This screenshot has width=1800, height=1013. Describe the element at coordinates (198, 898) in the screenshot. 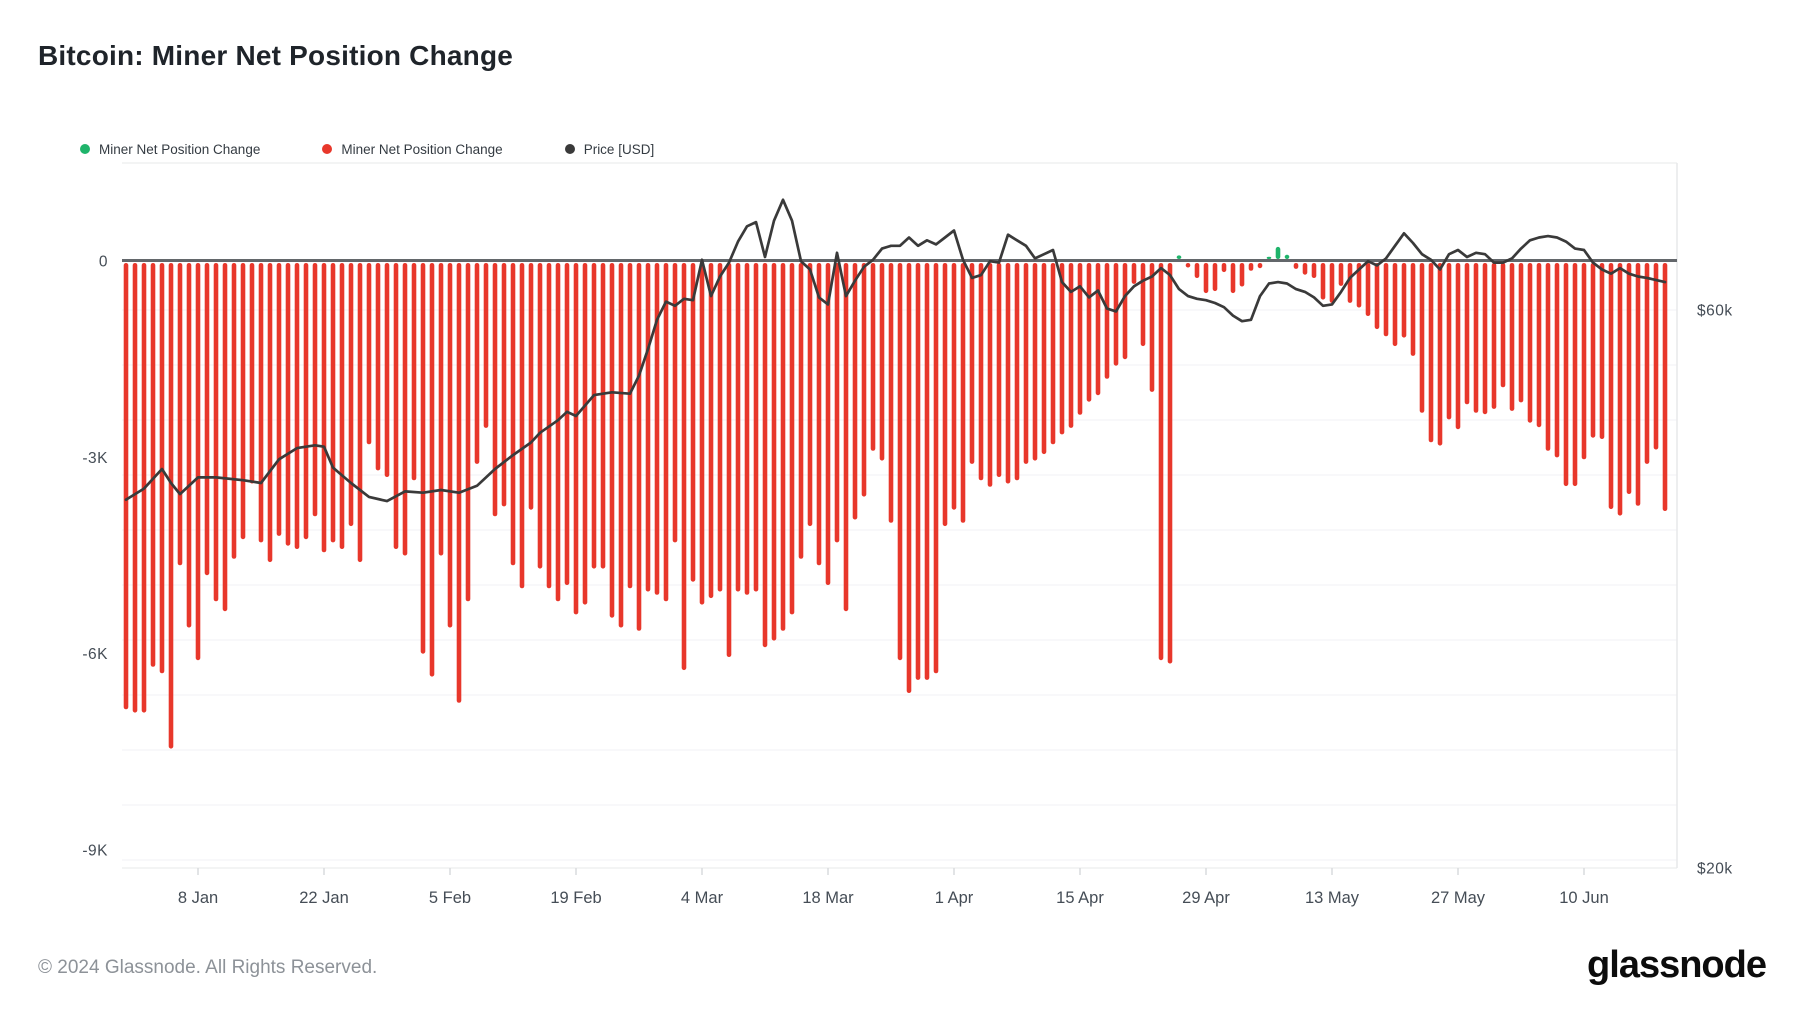

I see `x-axis-label: 8 Jan` at that location.